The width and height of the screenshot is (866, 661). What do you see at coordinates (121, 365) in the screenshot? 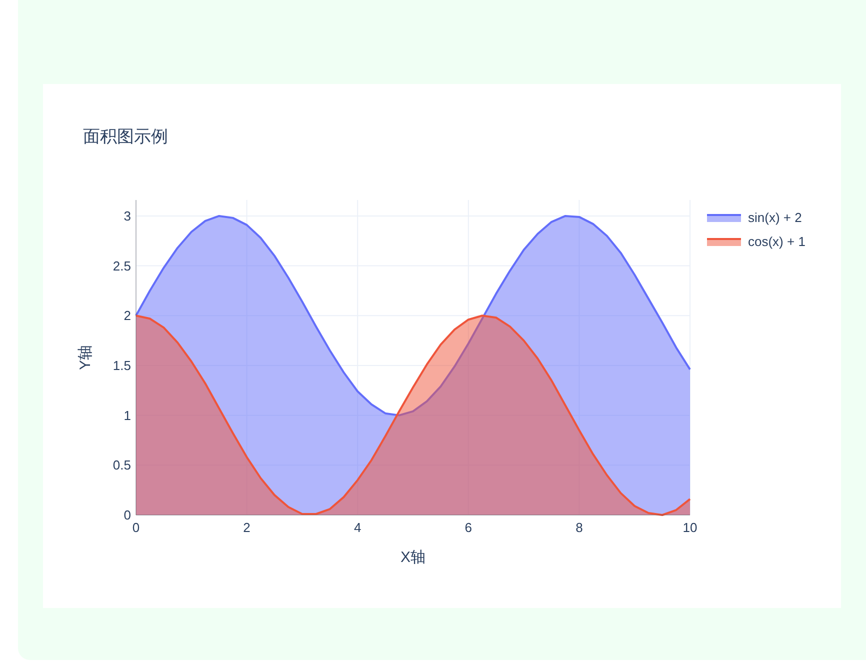
I see `y-tick-label: 1.5` at bounding box center [121, 365].